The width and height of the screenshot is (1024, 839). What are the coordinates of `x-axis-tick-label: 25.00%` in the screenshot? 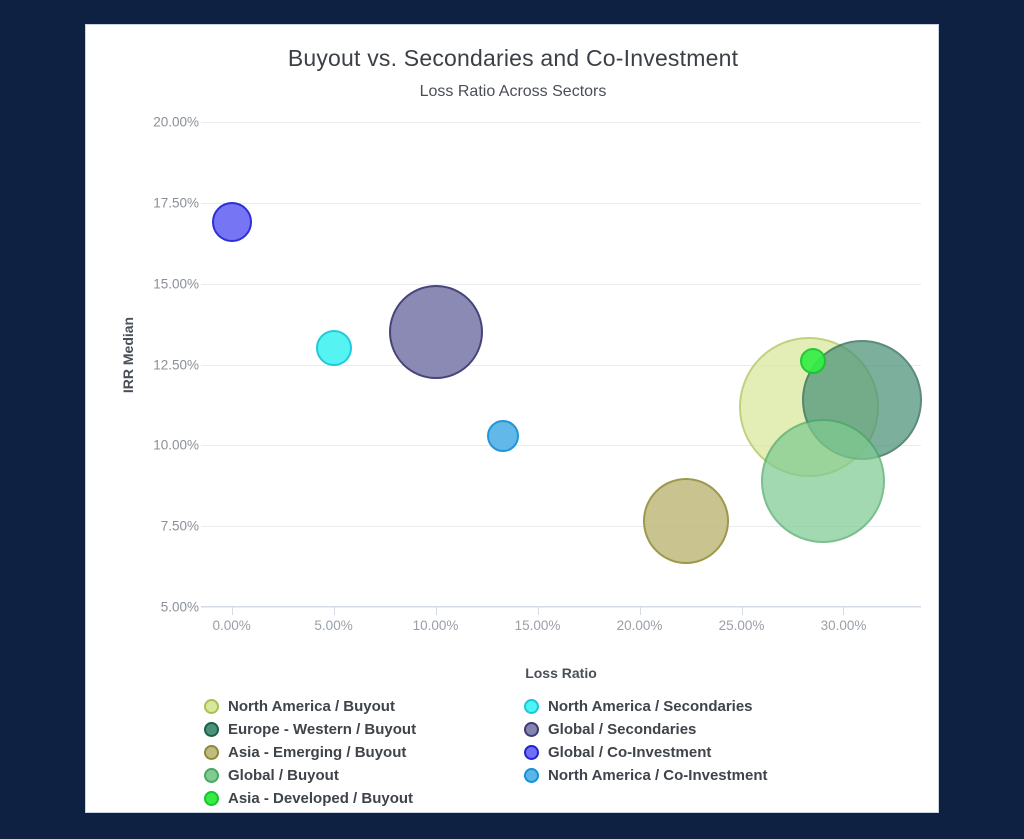 It's located at (741, 625).